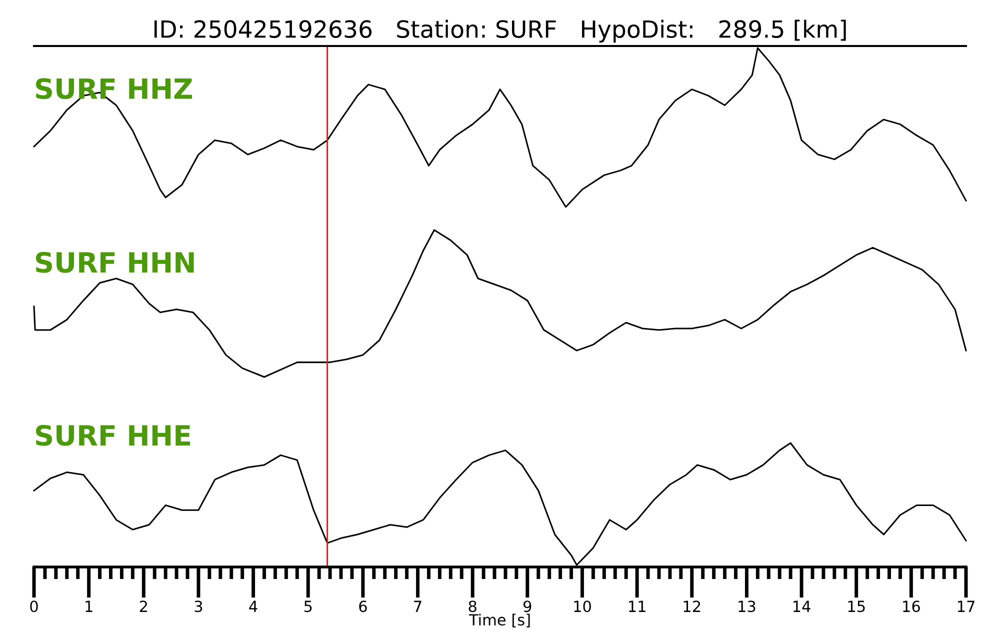 Image resolution: width=1000 pixels, height=640 pixels. I want to click on x-tick-label: 6, so click(363, 606).